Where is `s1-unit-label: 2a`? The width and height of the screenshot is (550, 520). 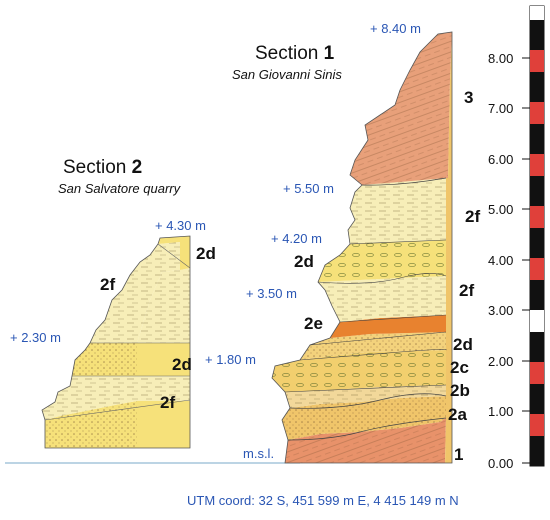
s1-unit-label: 2a is located at coordinates (457, 414).